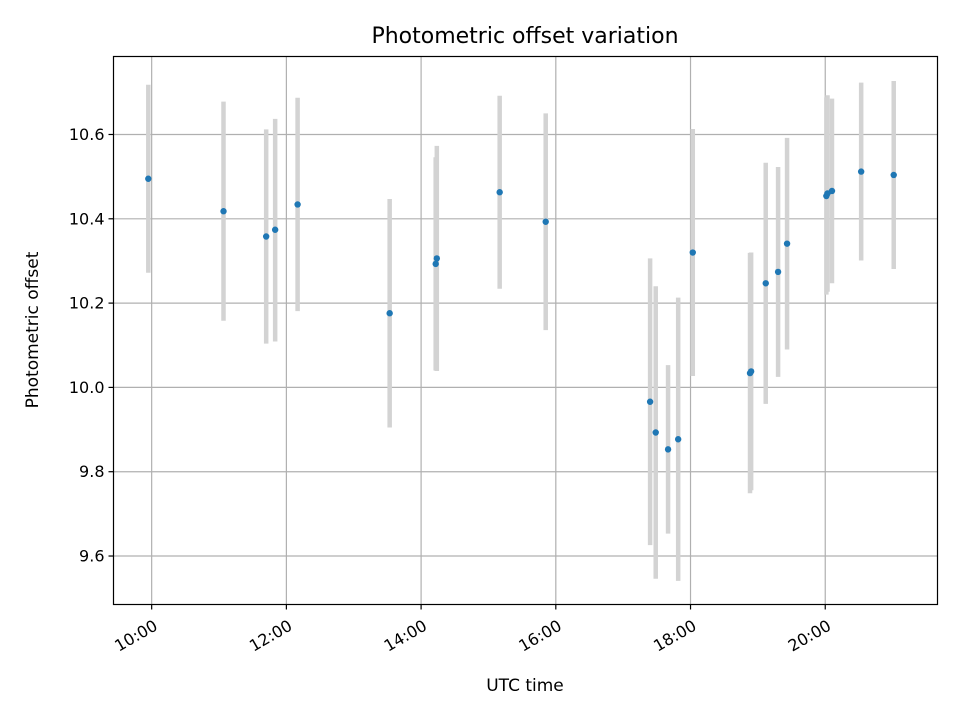  Describe the element at coordinates (33, 329) in the screenshot. I see `y-axis-label: Photometric offset` at that location.